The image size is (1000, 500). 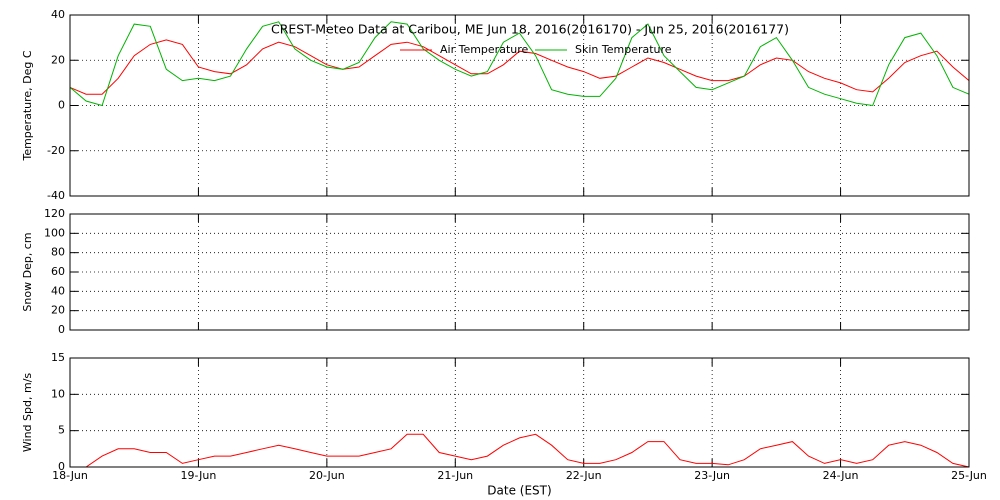 I want to click on x-tick-label: 18-Jun, so click(x=70, y=475).